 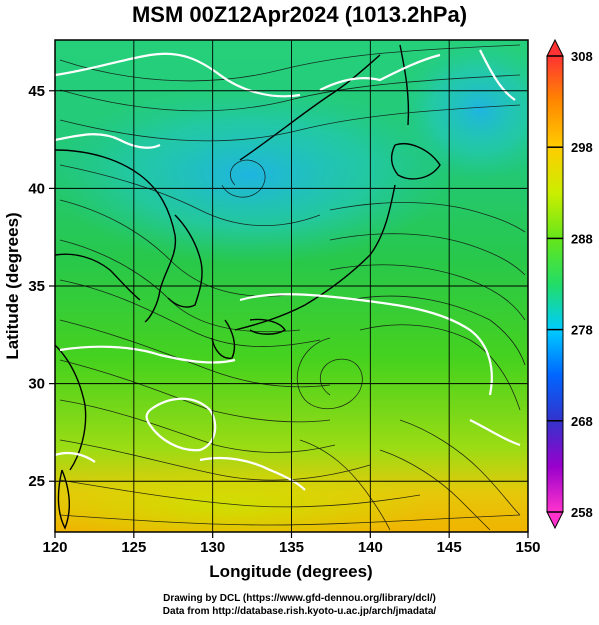 What do you see at coordinates (582, 238) in the screenshot?
I see `colorbar-tick-label-288: 288` at bounding box center [582, 238].